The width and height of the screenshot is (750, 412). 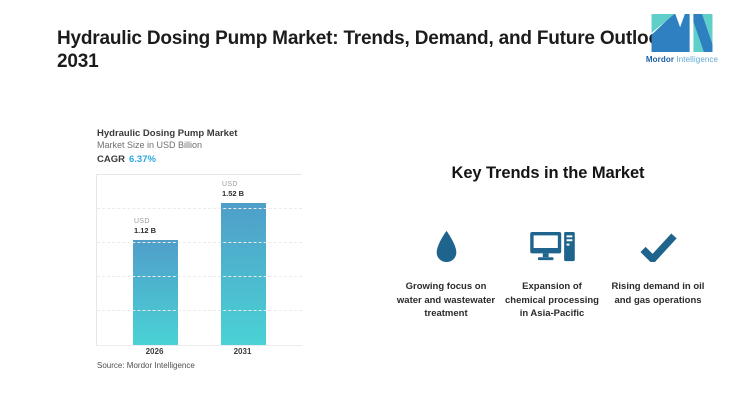 I want to click on bar-value-label-2031: USD 1.52 B, so click(x=233, y=189).